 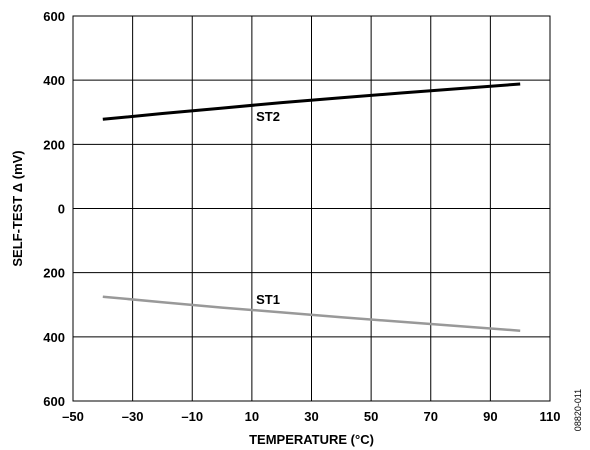 I want to click on x-tick-label: –10, so click(x=192, y=416).